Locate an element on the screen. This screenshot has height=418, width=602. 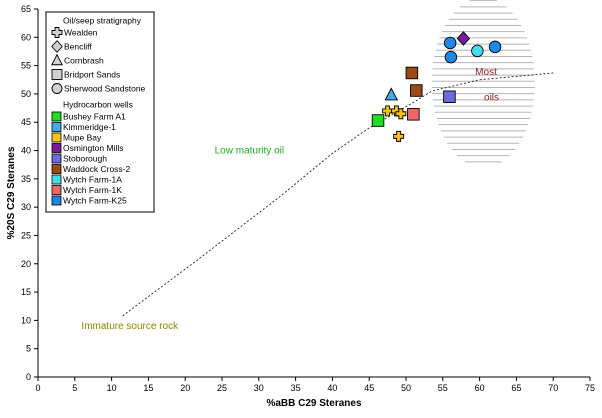
legend-label-well: Wytch Farm-1A is located at coordinates (92, 180).